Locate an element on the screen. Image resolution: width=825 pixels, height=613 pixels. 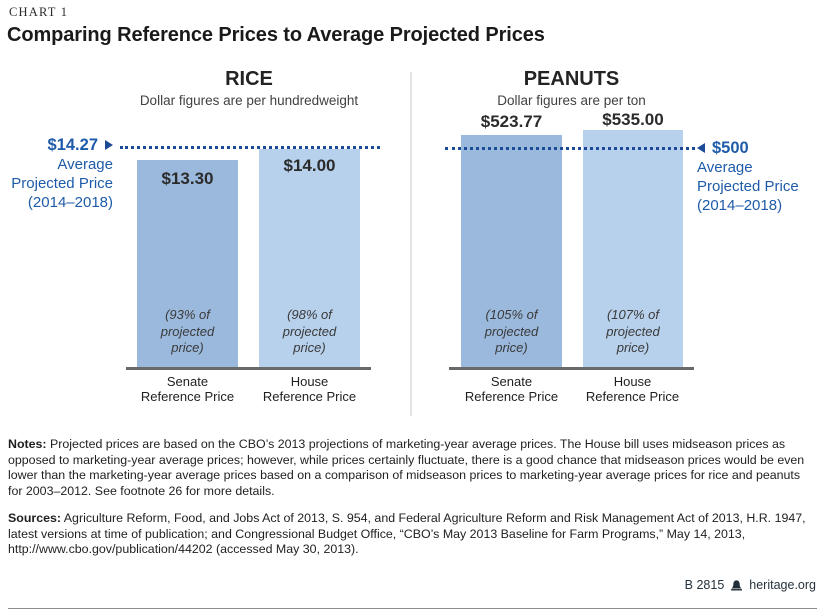
peanuts-projected-price-amount: $500 is located at coordinates (730, 148).